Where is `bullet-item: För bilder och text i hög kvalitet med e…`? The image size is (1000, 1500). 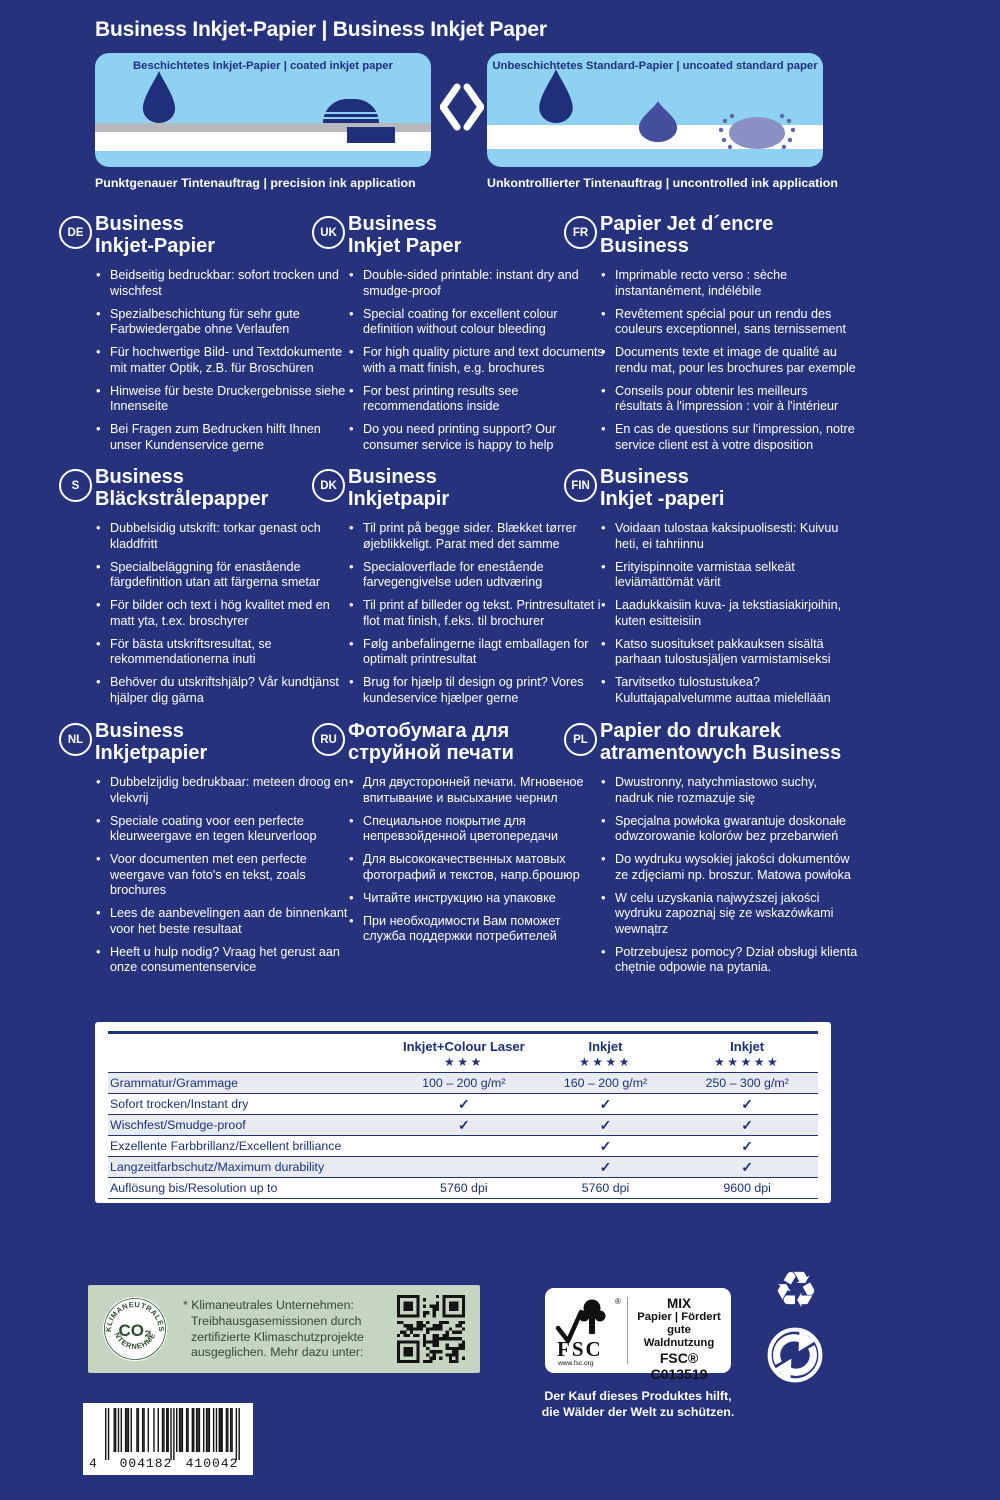
bullet-item: För bilder och text i hög kvalitet med e… is located at coordinates (224, 613).